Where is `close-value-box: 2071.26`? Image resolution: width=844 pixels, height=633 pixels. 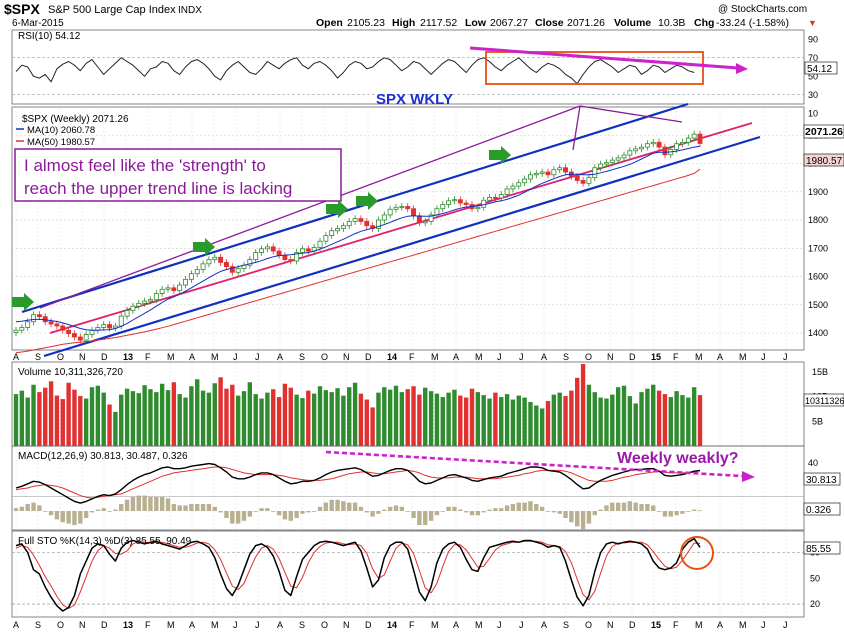 close-value-box: 2071.26 is located at coordinates (824, 132).